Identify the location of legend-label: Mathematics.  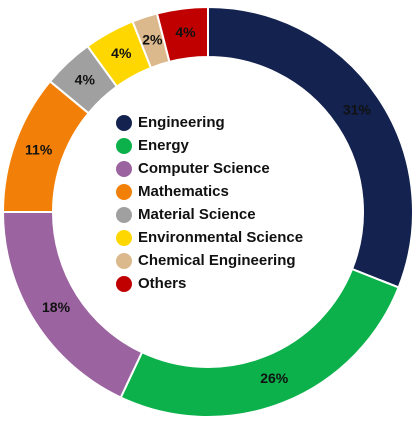
(183, 191).